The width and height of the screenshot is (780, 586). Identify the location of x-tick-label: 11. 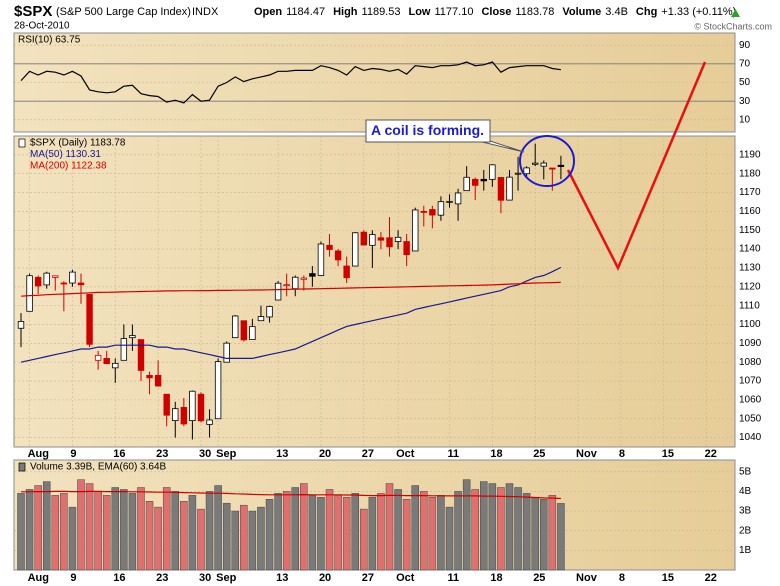
(454, 578).